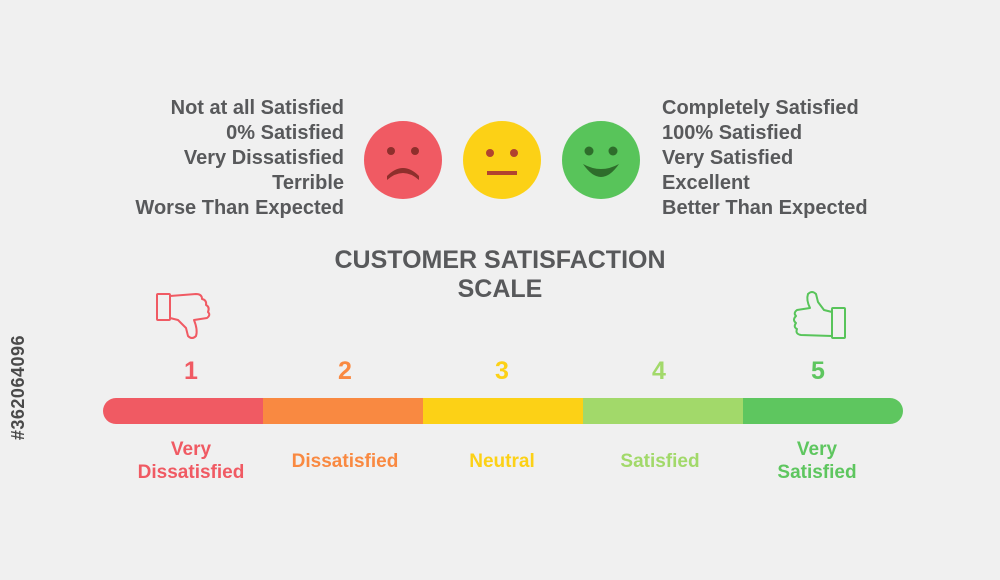 Image resolution: width=1000 pixels, height=580 pixels. I want to click on scale-label-2: Dissatisfied, so click(345, 461).